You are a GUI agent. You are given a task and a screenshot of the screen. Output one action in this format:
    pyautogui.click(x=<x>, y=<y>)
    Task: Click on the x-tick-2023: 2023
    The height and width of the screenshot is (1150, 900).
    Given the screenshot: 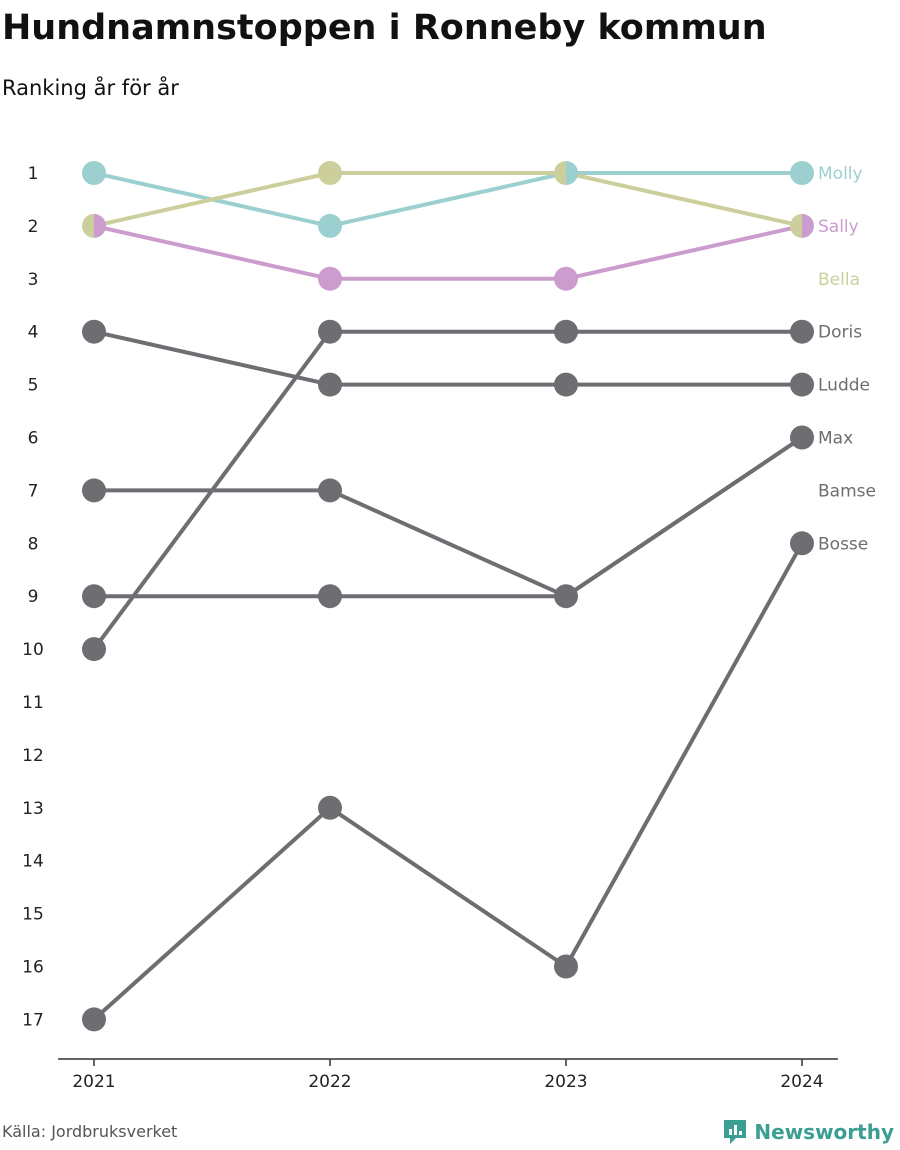 What is the action you would take?
    pyautogui.click(x=565, y=1082)
    